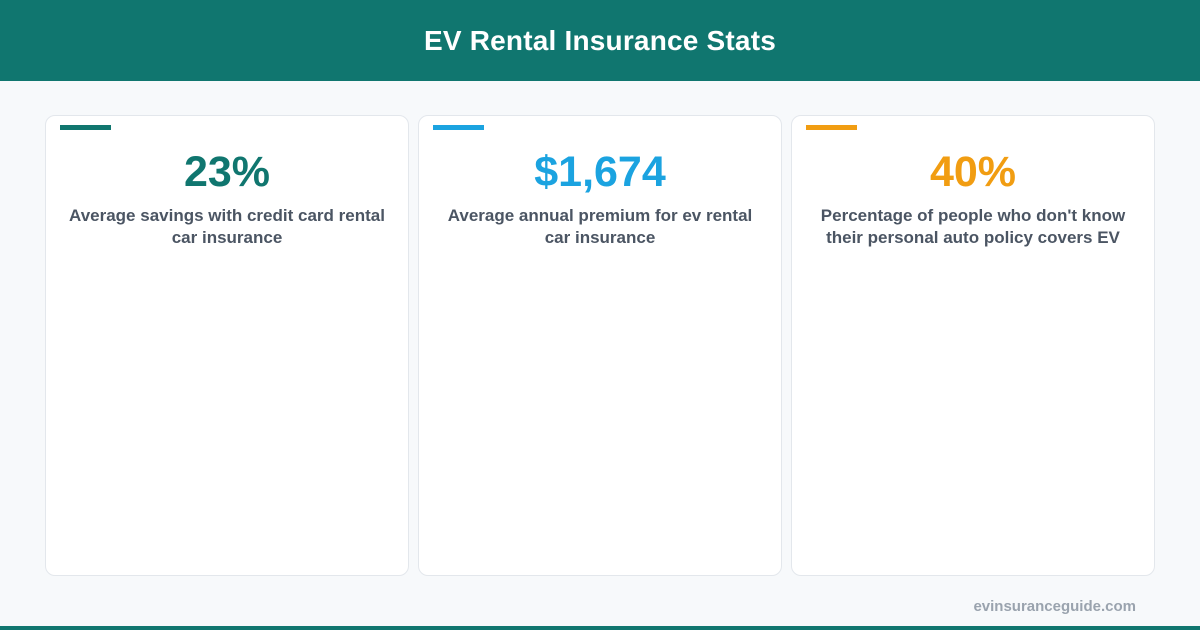 This screenshot has width=1200, height=630. I want to click on site-url: evinsuranceguide.com, so click(1054, 606).